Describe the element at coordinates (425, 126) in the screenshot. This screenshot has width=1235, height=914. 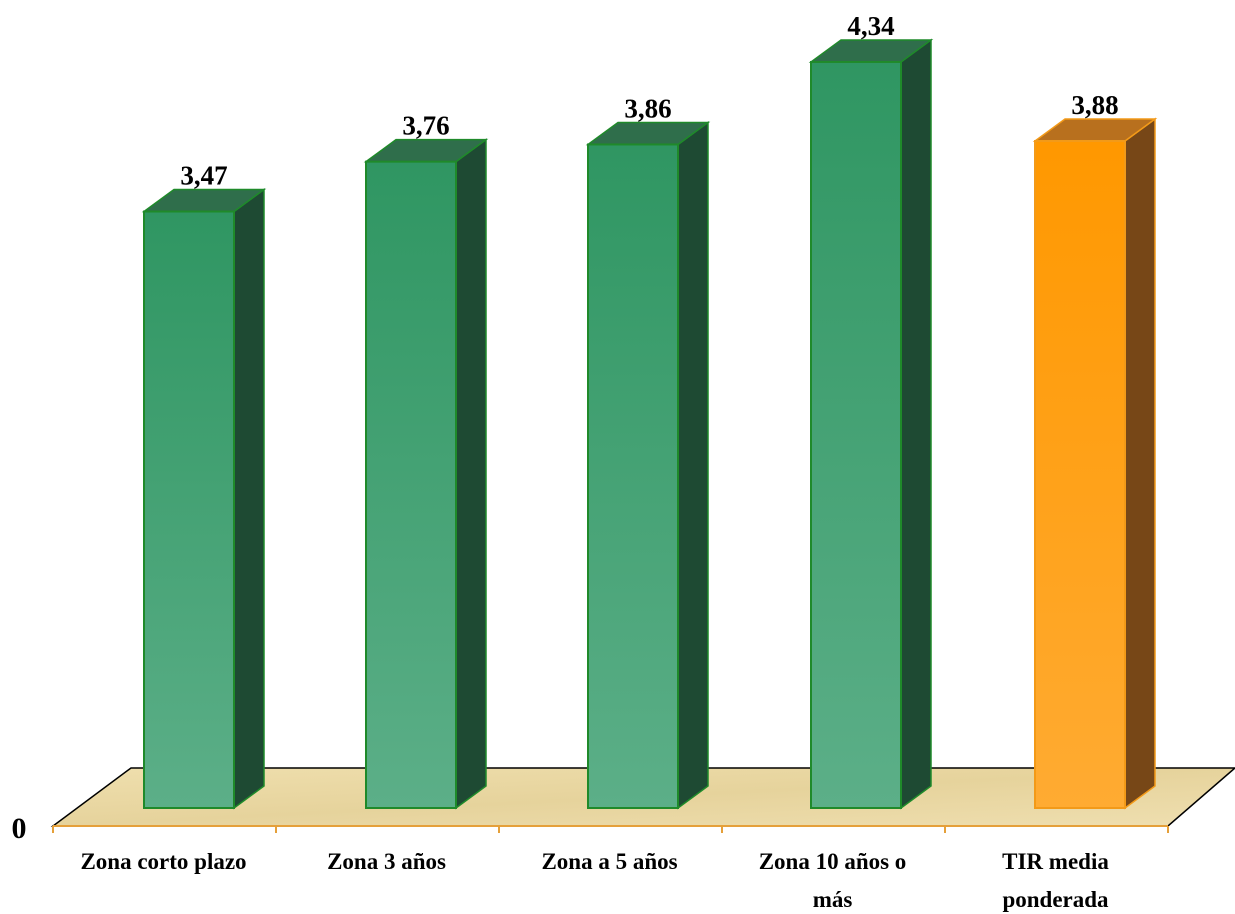
I see `data-label: 3,76` at that location.